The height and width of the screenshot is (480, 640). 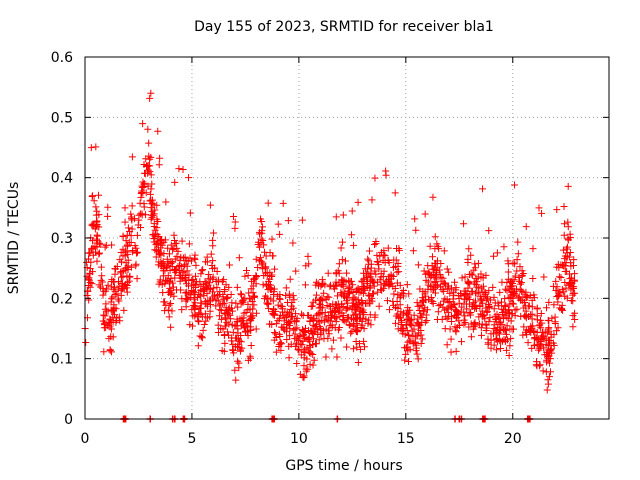 What do you see at coordinates (85, 439) in the screenshot?
I see `x-tick-label: 0` at bounding box center [85, 439].